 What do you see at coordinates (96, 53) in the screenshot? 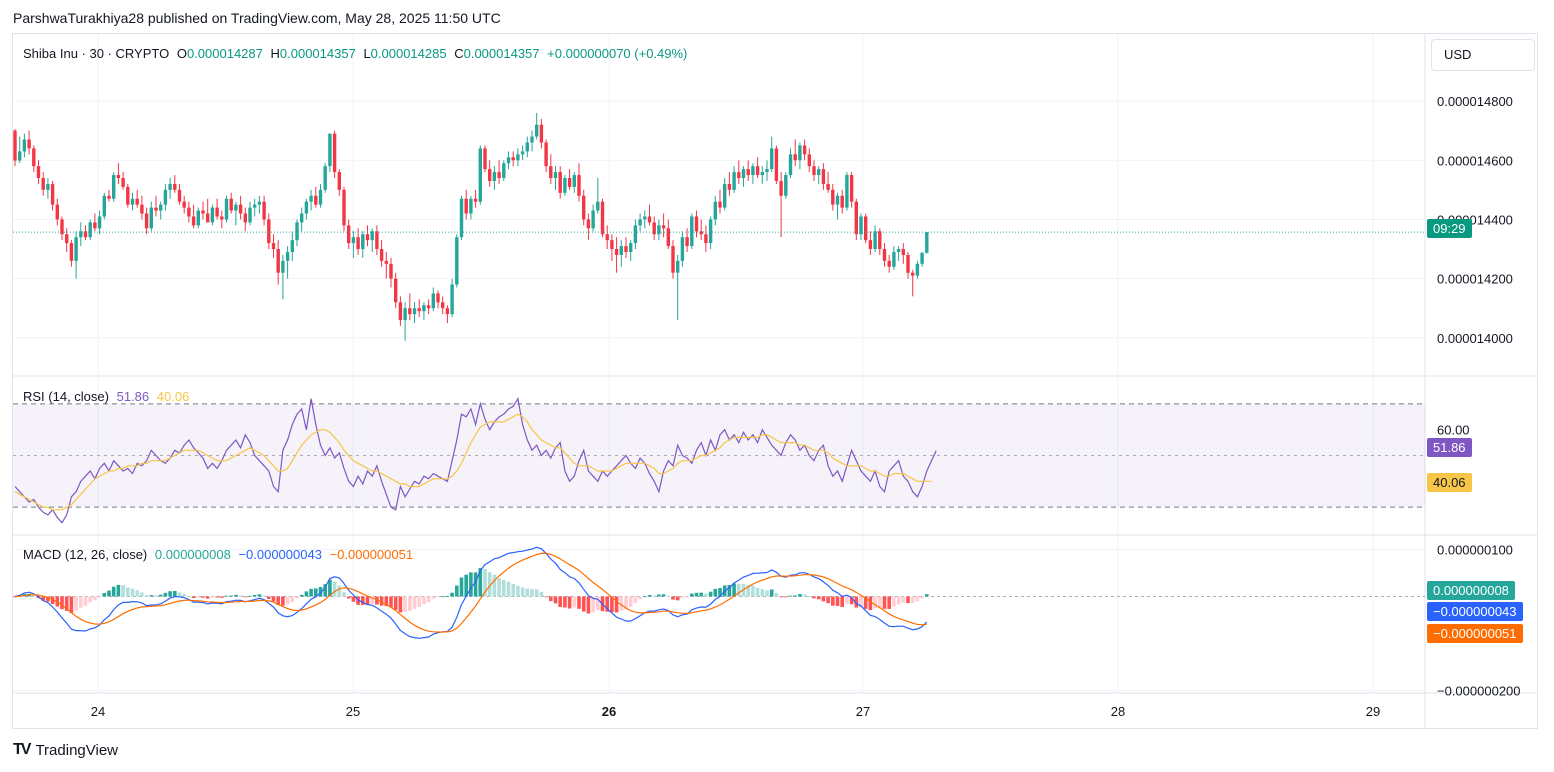
I see `symbol-label: Shiba Inu · 30 · CRYPTO` at bounding box center [96, 53].